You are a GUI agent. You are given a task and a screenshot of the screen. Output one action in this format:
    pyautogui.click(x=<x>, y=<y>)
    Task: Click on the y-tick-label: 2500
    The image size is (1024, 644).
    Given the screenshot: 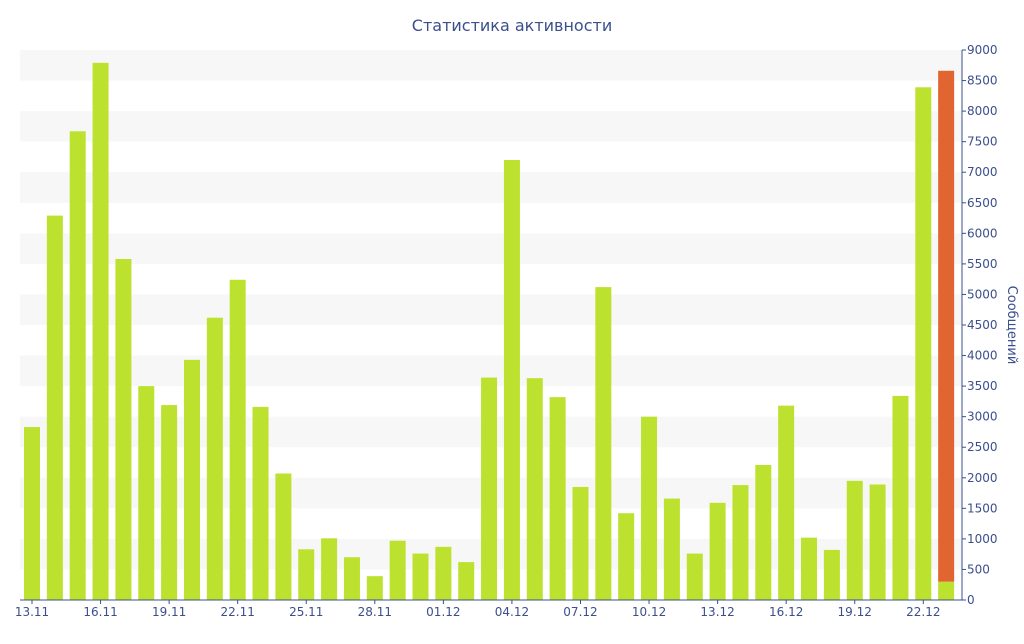 What is the action you would take?
    pyautogui.click(x=982, y=447)
    